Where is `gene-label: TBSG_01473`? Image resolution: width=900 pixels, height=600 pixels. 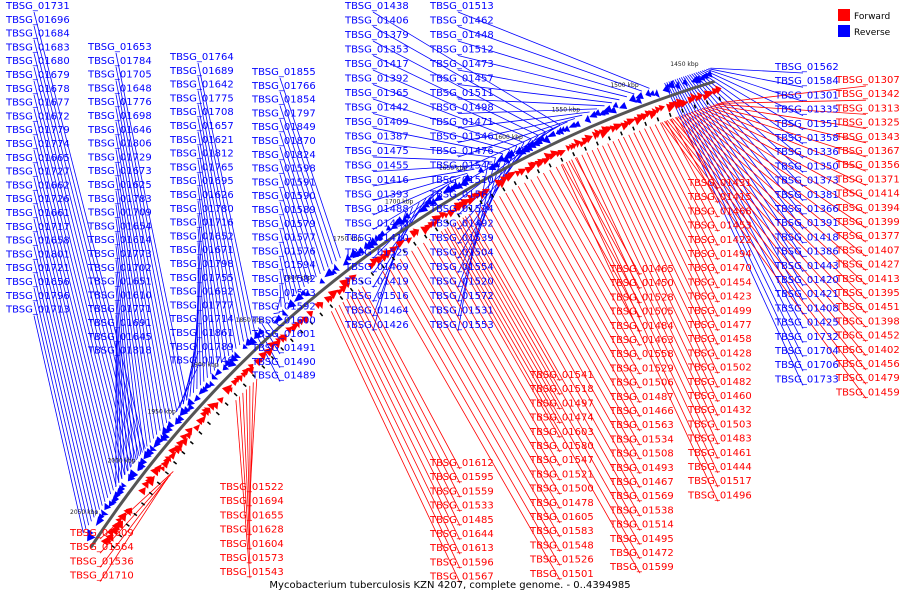
gene-label: TBSG_01473 is located at coordinates (461, 64).